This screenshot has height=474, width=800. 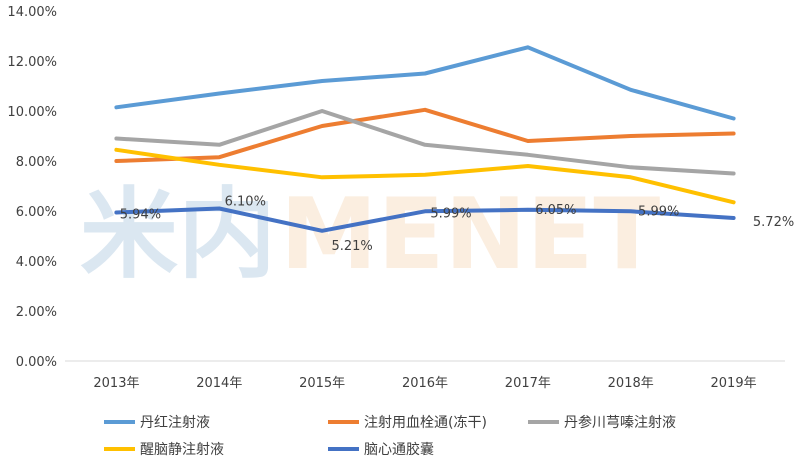 What do you see at coordinates (36, 362) in the screenshot?
I see `y-tick-label: 0.00%` at bounding box center [36, 362].